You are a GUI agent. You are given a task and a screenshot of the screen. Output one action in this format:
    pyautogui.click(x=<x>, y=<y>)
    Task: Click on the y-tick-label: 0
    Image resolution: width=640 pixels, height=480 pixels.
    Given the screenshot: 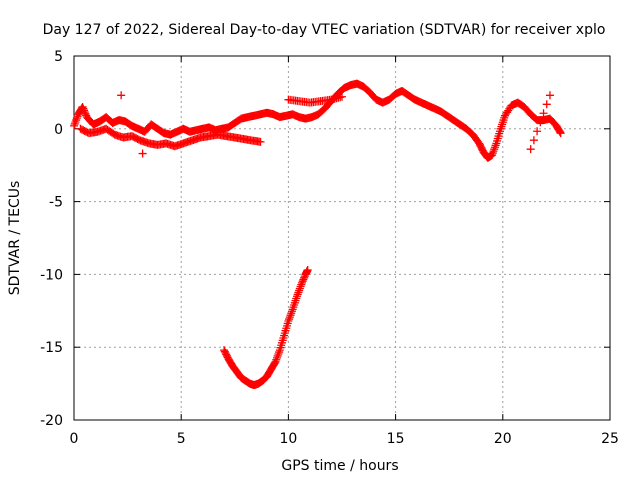 What is the action you would take?
    pyautogui.click(x=58, y=130)
    